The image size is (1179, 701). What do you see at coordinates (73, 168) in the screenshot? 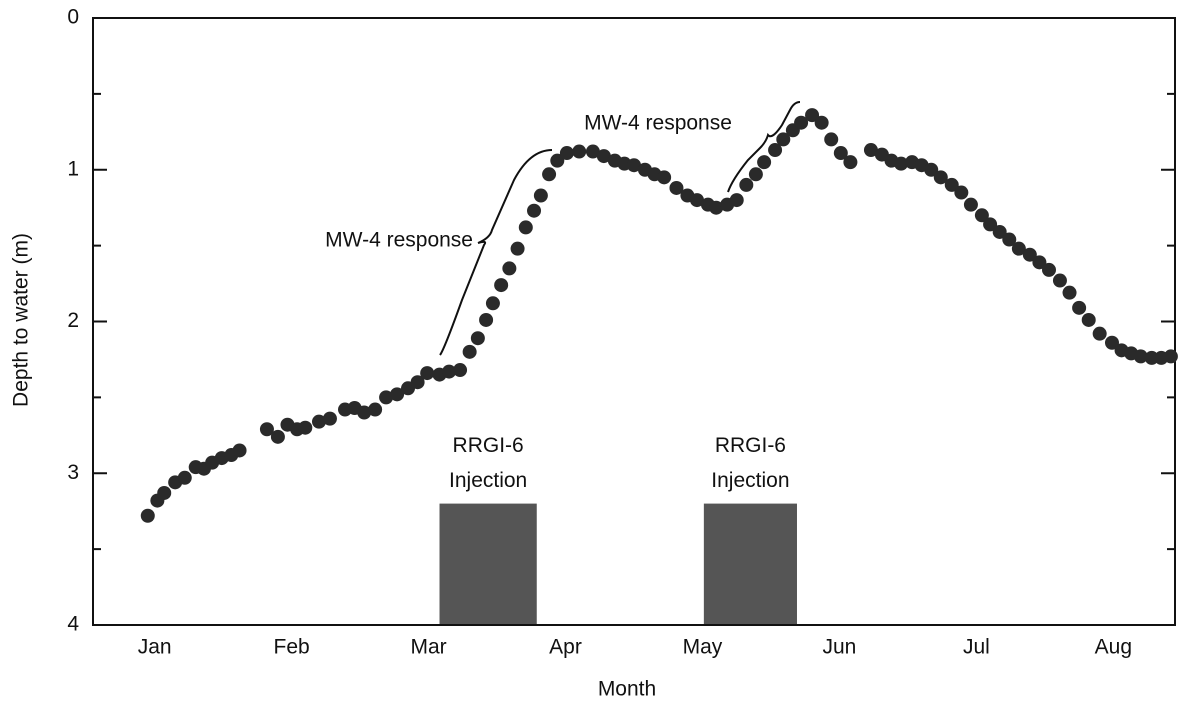
I see `y-tick-label: 1` at bounding box center [73, 168].